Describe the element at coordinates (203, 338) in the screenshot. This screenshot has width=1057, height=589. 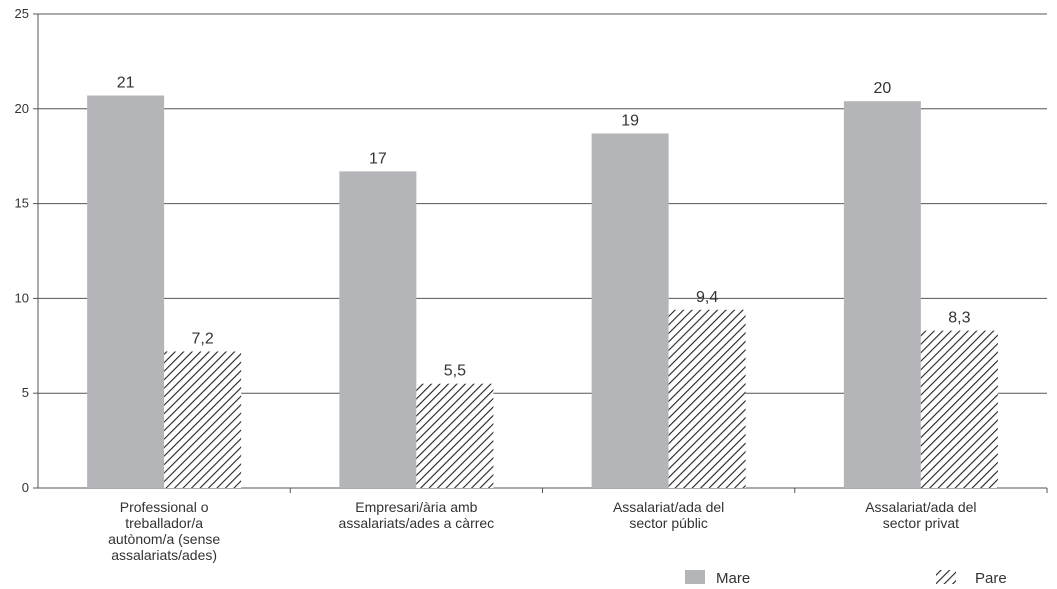
I see `data-label: 7,2` at that location.